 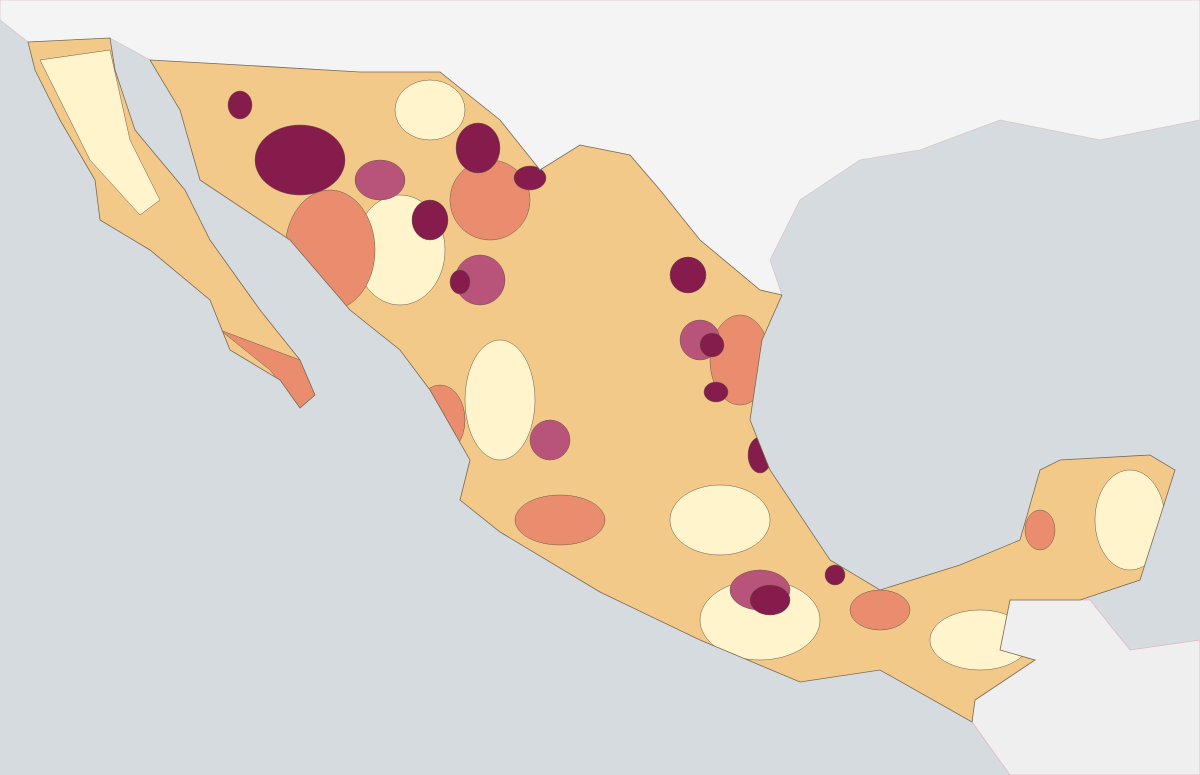 I want to click on baja-outline, so click(x=171, y=223).